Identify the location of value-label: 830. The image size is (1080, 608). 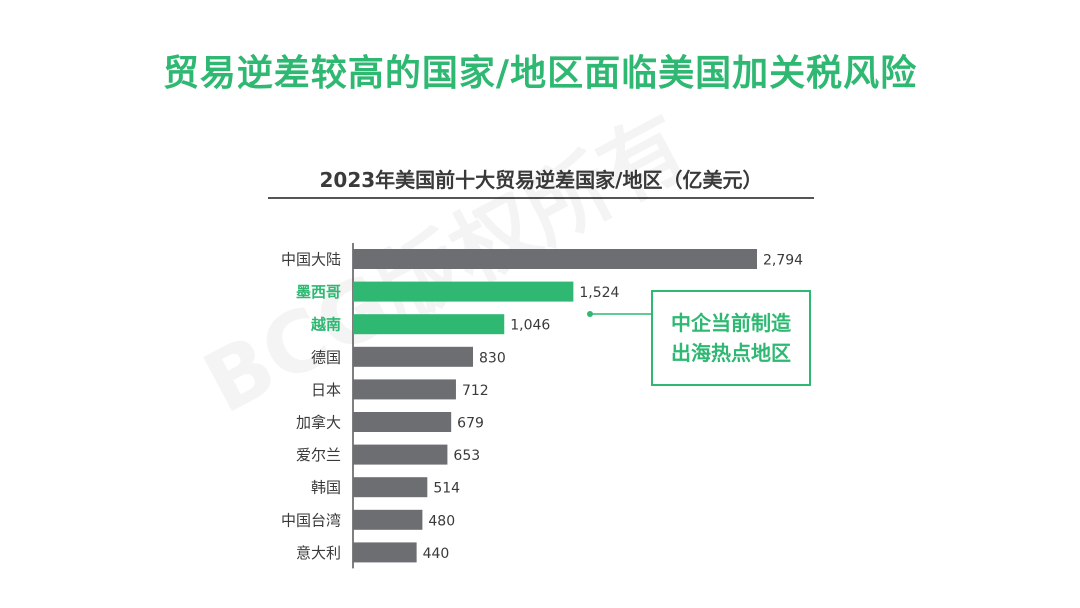
(492, 358).